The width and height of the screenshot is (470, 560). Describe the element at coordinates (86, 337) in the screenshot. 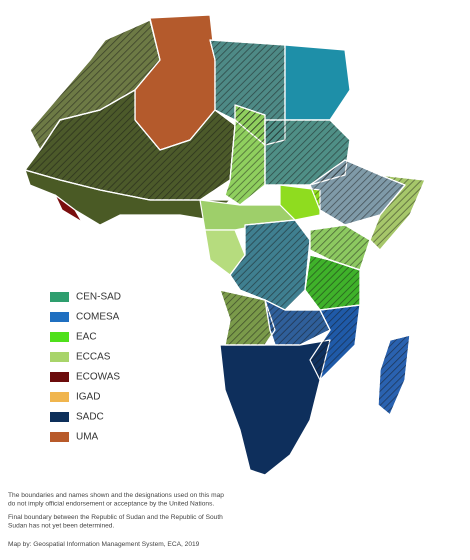

I see `legend-label: EAC` at that location.